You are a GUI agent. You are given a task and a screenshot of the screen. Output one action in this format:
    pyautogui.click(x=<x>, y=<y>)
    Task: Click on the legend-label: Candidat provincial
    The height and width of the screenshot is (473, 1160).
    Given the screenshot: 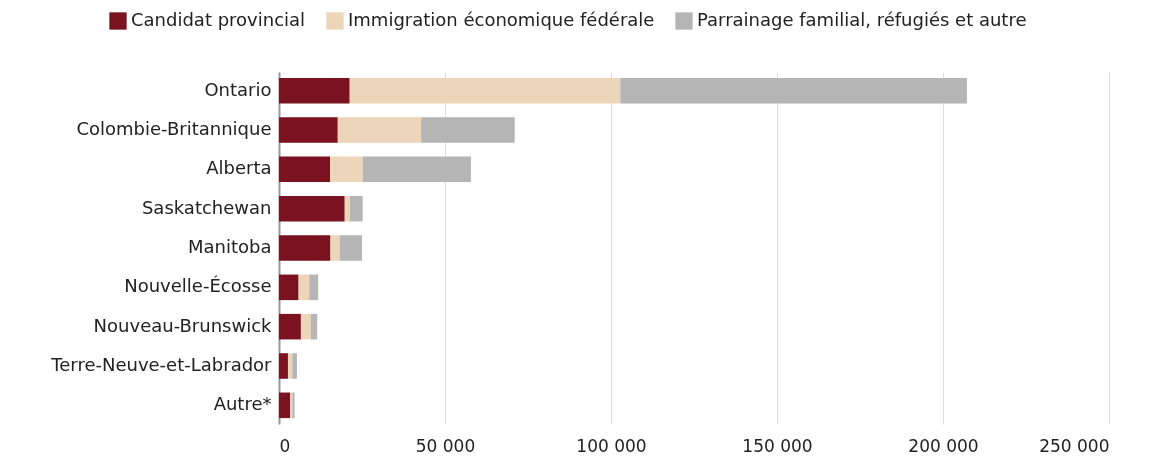 What is the action you would take?
    pyautogui.click(x=218, y=19)
    